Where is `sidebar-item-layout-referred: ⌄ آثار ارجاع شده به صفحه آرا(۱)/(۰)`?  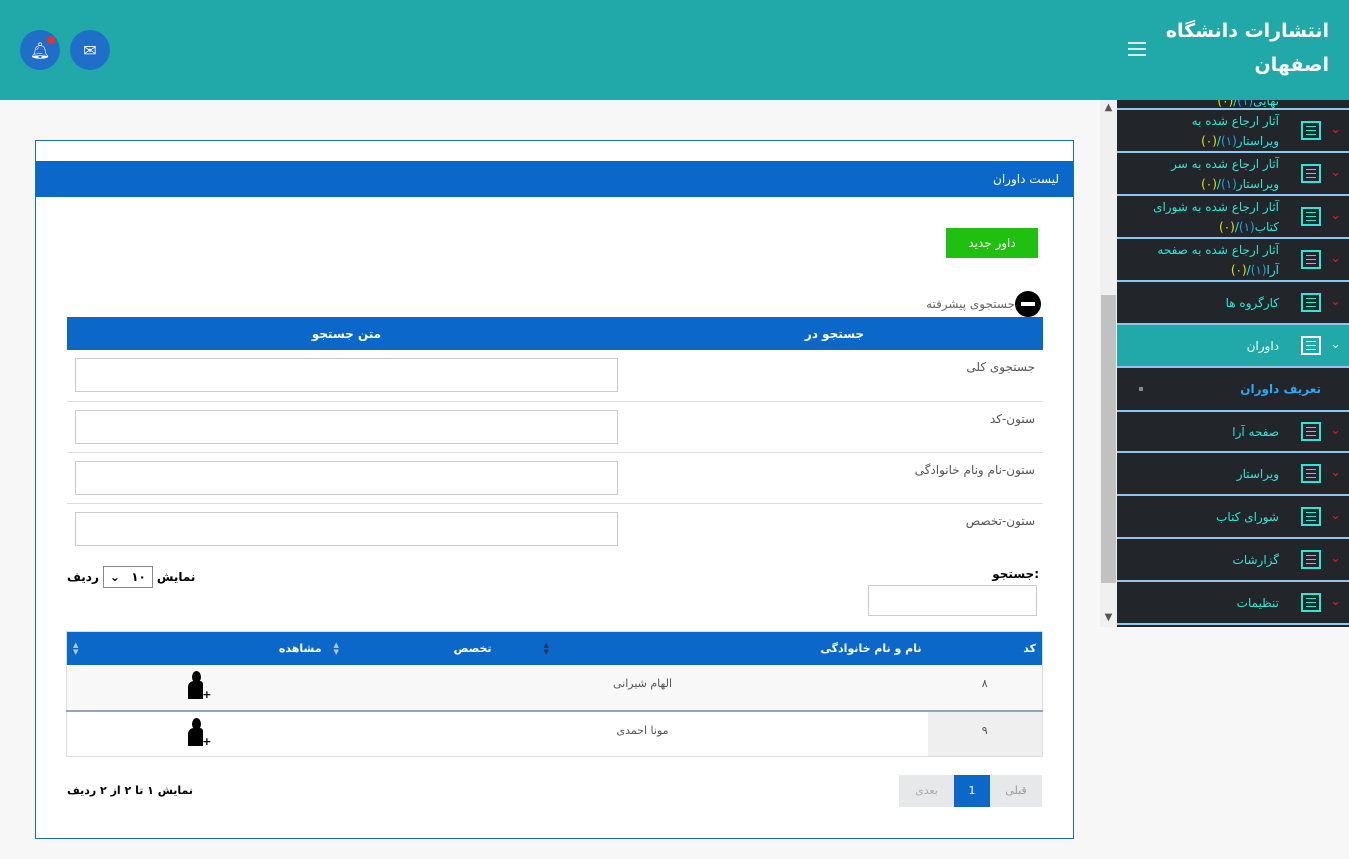 sidebar-item-layout-referred: ⌄ آثار ارجاع شده به صفحه آرا(۱)/(۰) is located at coordinates (1233, 260).